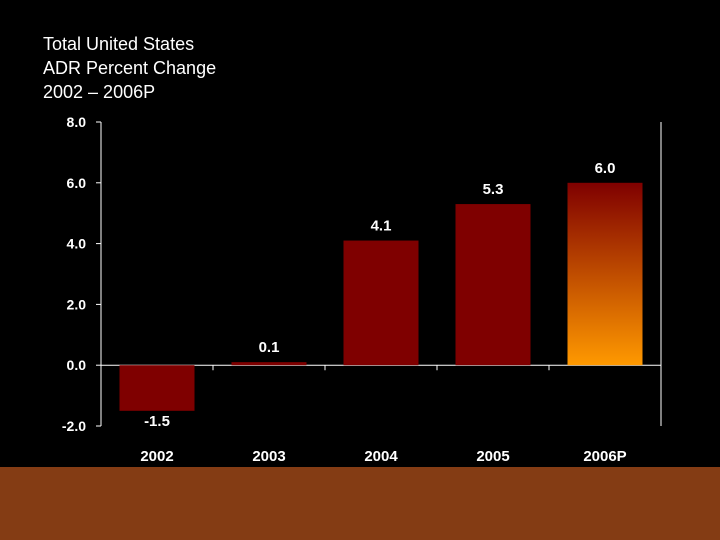  What do you see at coordinates (493, 285) in the screenshot?
I see `bar-2005` at bounding box center [493, 285].